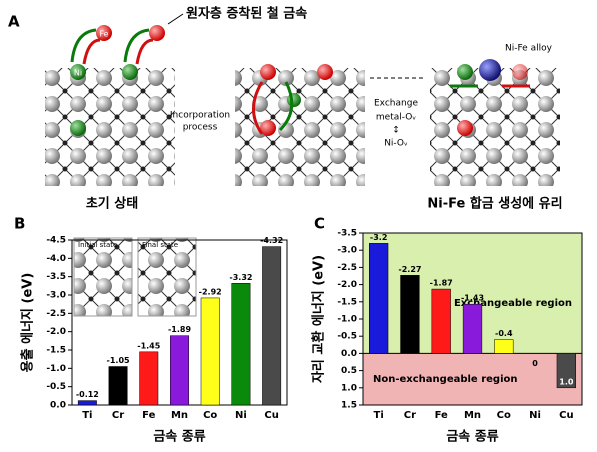 The height and width of the screenshot is (452, 597). Describe the element at coordinates (160, 245) in the screenshot. I see `inset-label: Final state` at that location.